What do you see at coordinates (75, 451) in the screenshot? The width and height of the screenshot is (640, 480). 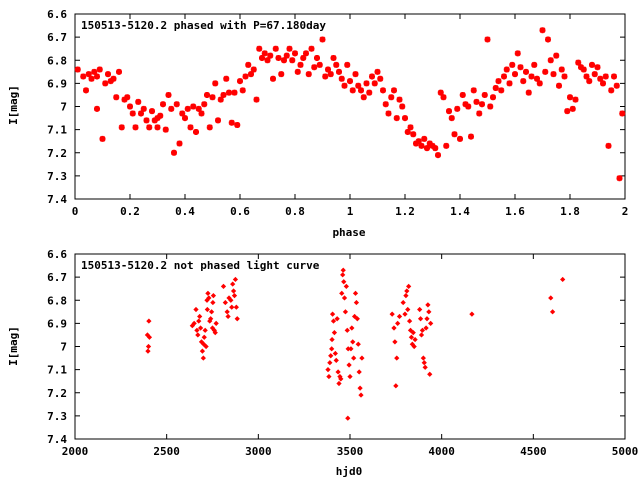 I see `unphased-x-tick-label: 2000` at bounding box center [75, 451].